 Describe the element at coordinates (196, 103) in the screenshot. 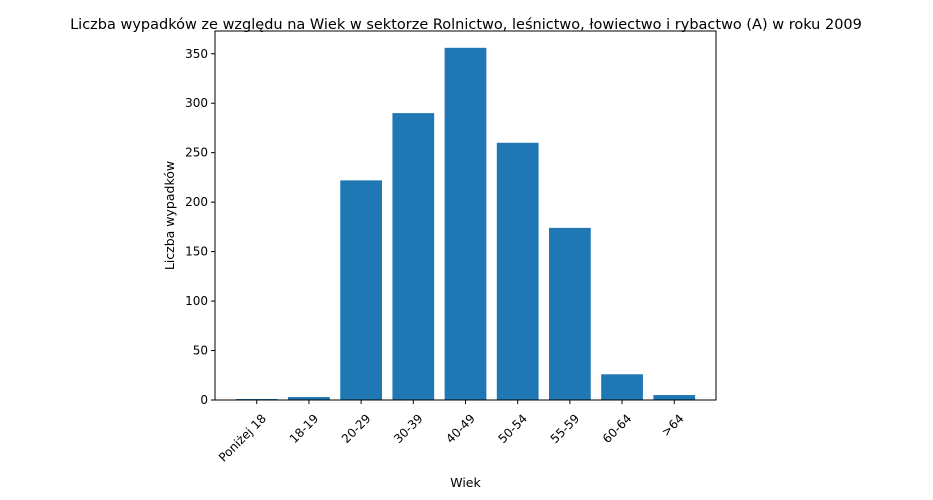

I see `y-tick-label: 300` at that location.